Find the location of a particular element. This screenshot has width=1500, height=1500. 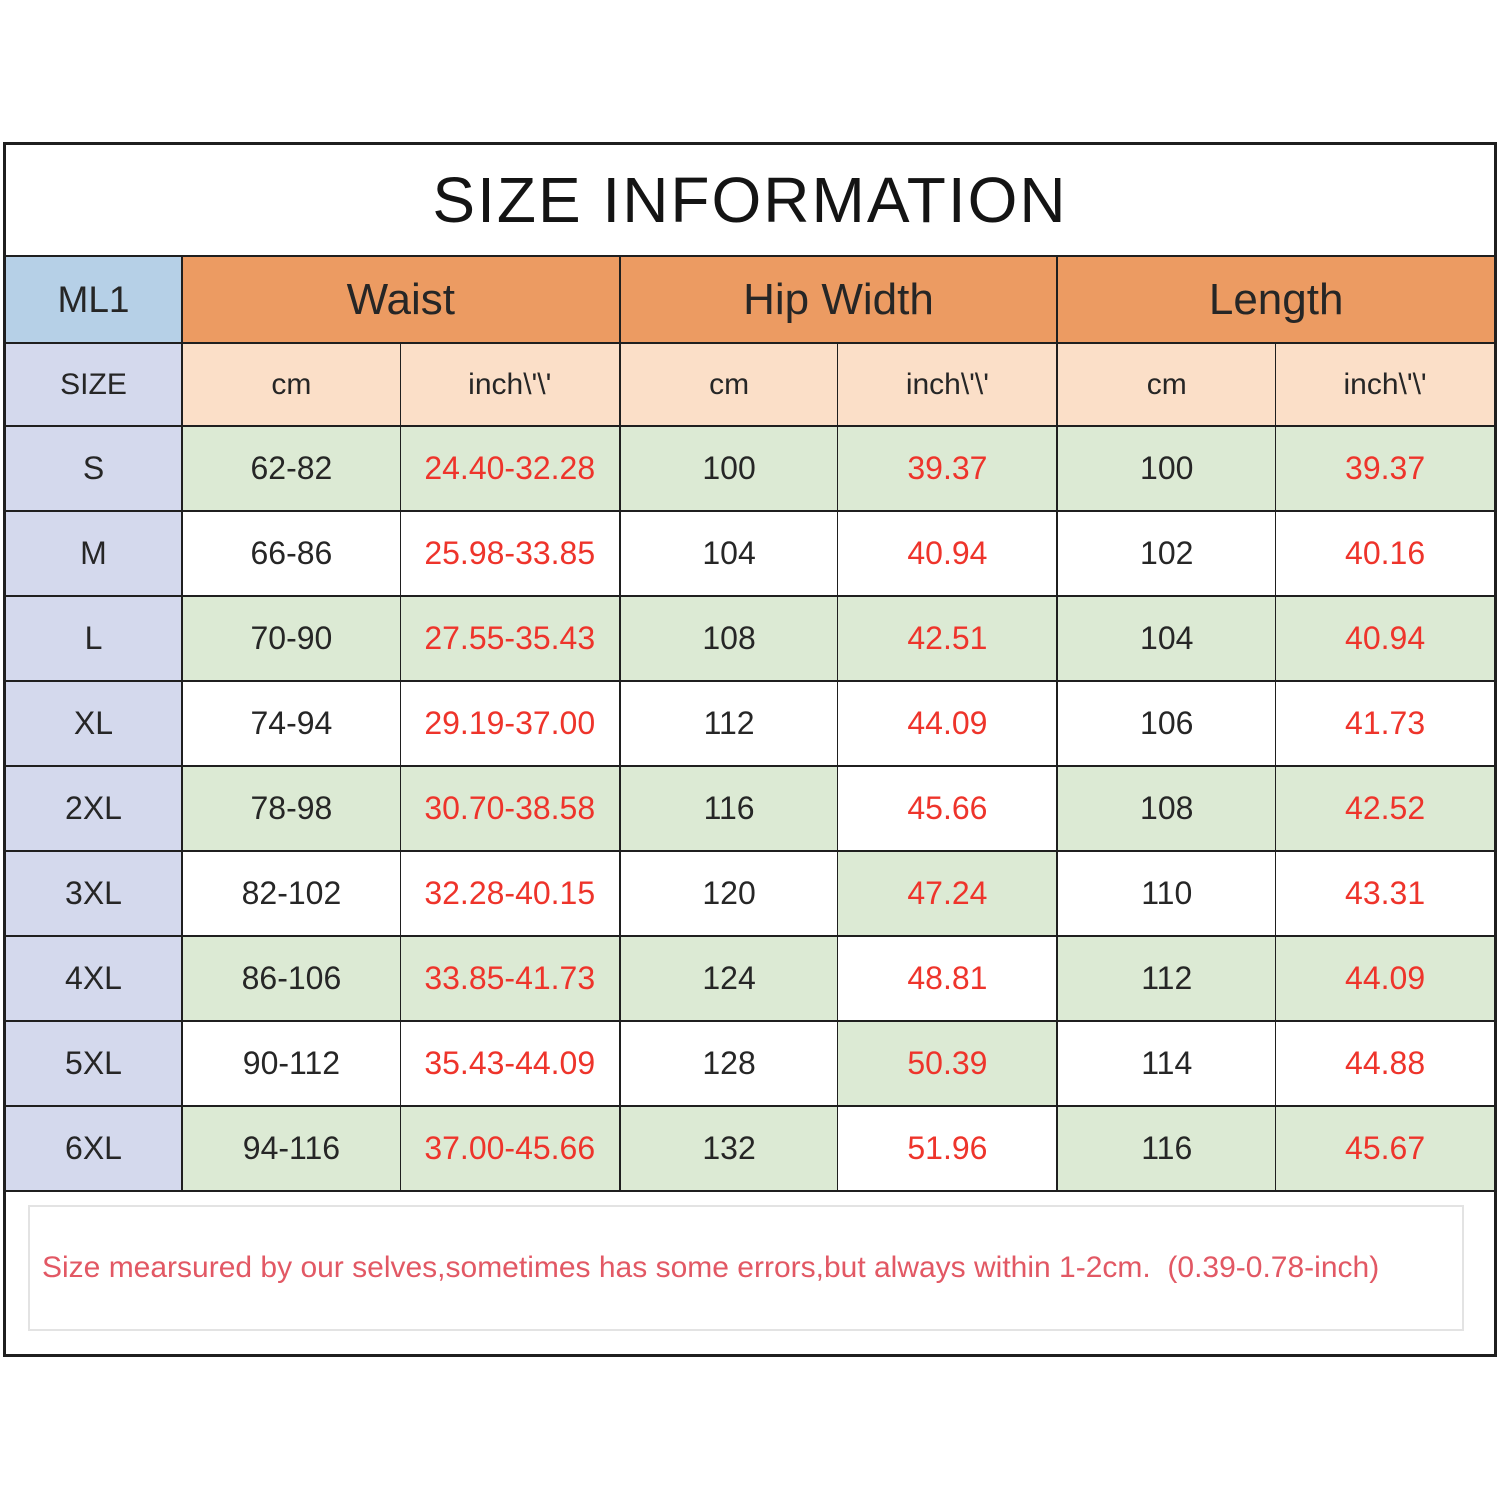

size-label-cell: 2XL is located at coordinates (93, 807).